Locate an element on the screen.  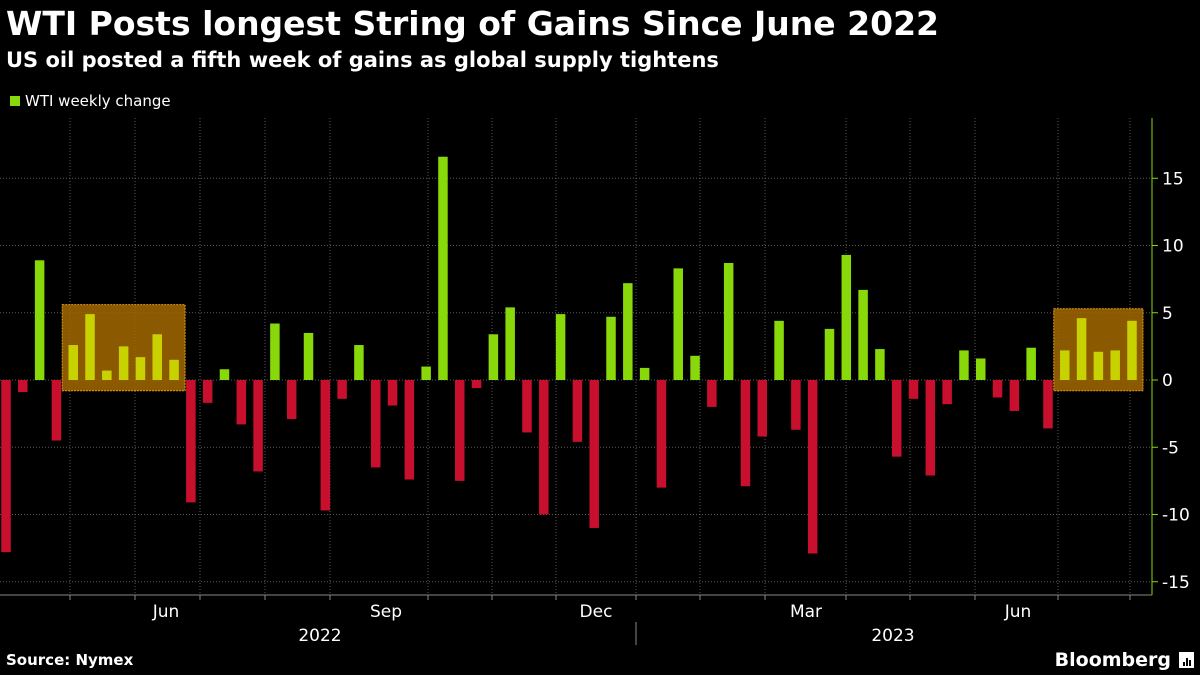
x-month-label: Mar is located at coordinates (806, 612).